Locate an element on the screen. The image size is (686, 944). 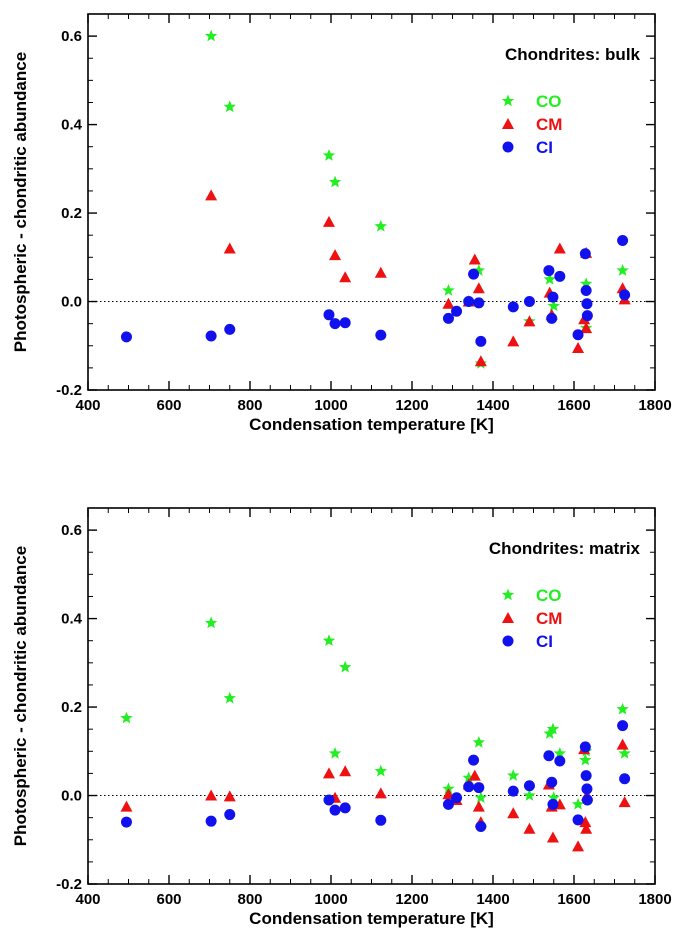
legend-label-co: CO is located at coordinates (549, 595).